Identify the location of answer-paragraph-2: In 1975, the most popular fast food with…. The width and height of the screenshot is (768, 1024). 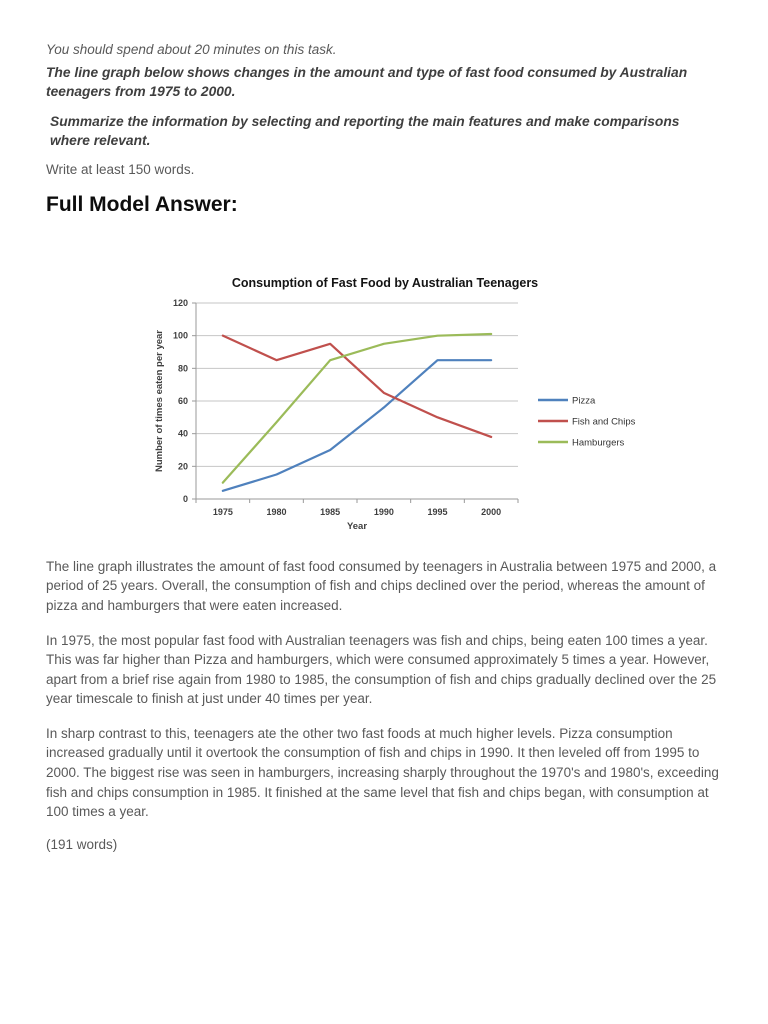
(381, 669).